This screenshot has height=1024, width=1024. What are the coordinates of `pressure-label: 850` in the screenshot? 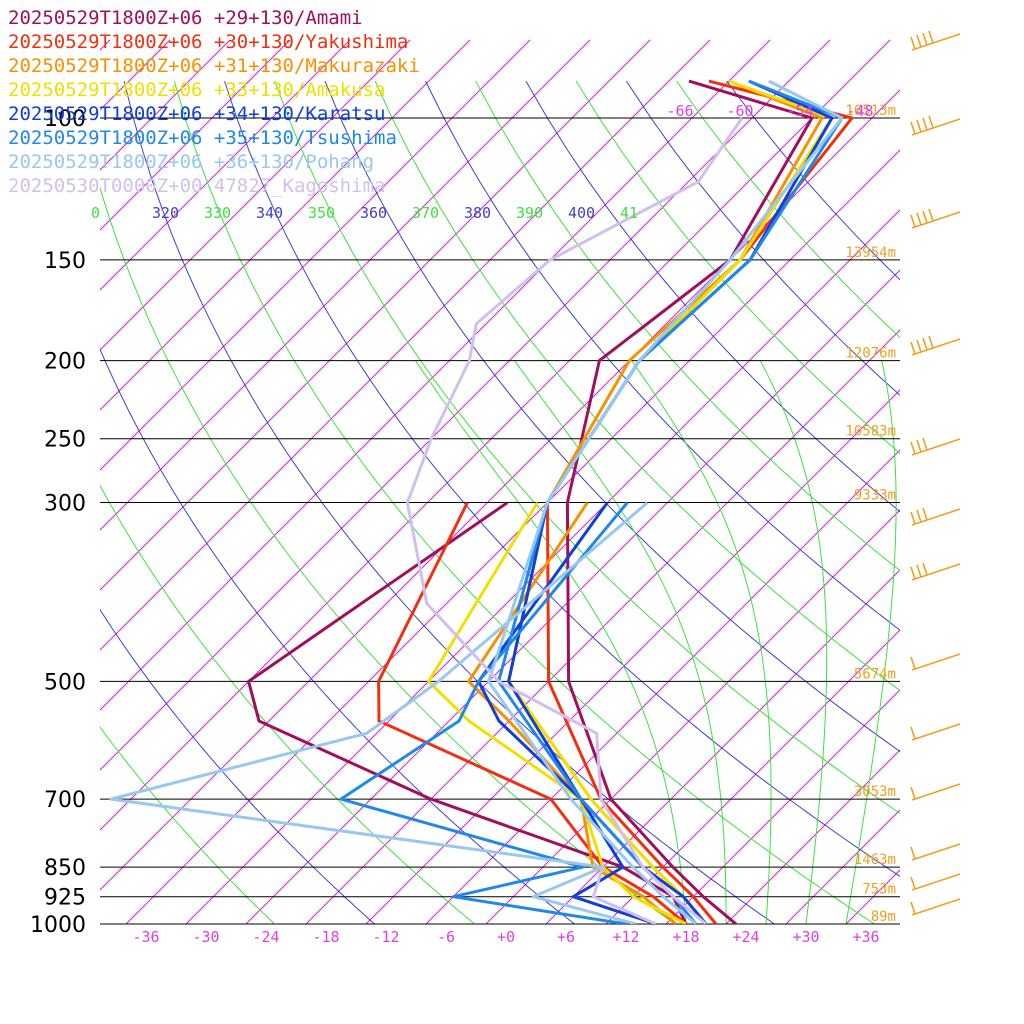 It's located at (65, 868).